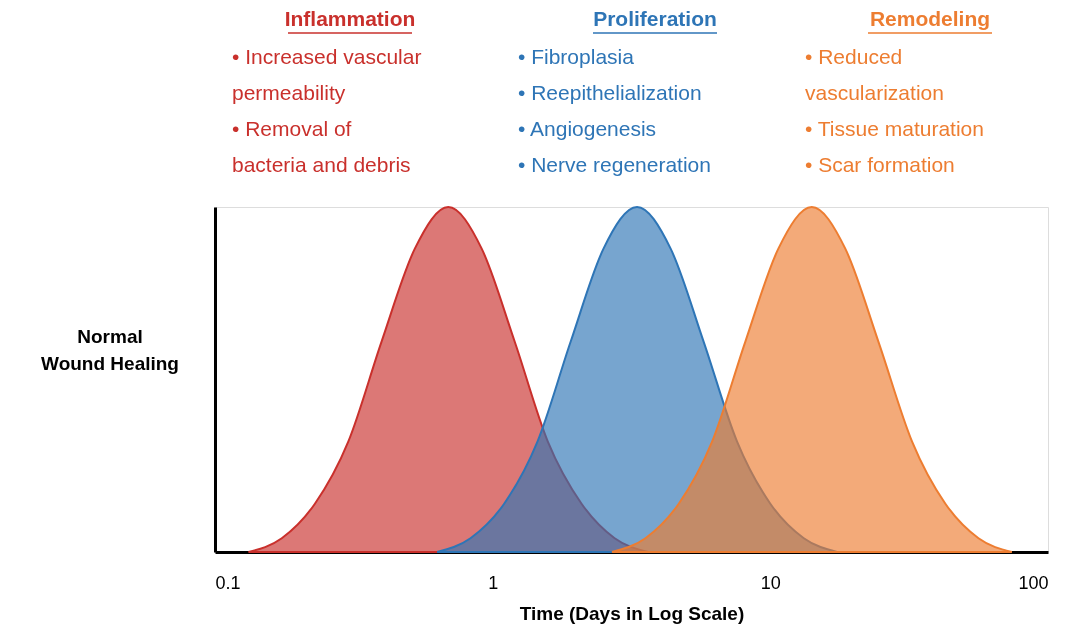  Describe the element at coordinates (655, 18) in the screenshot. I see `text: Proliferation` at that location.